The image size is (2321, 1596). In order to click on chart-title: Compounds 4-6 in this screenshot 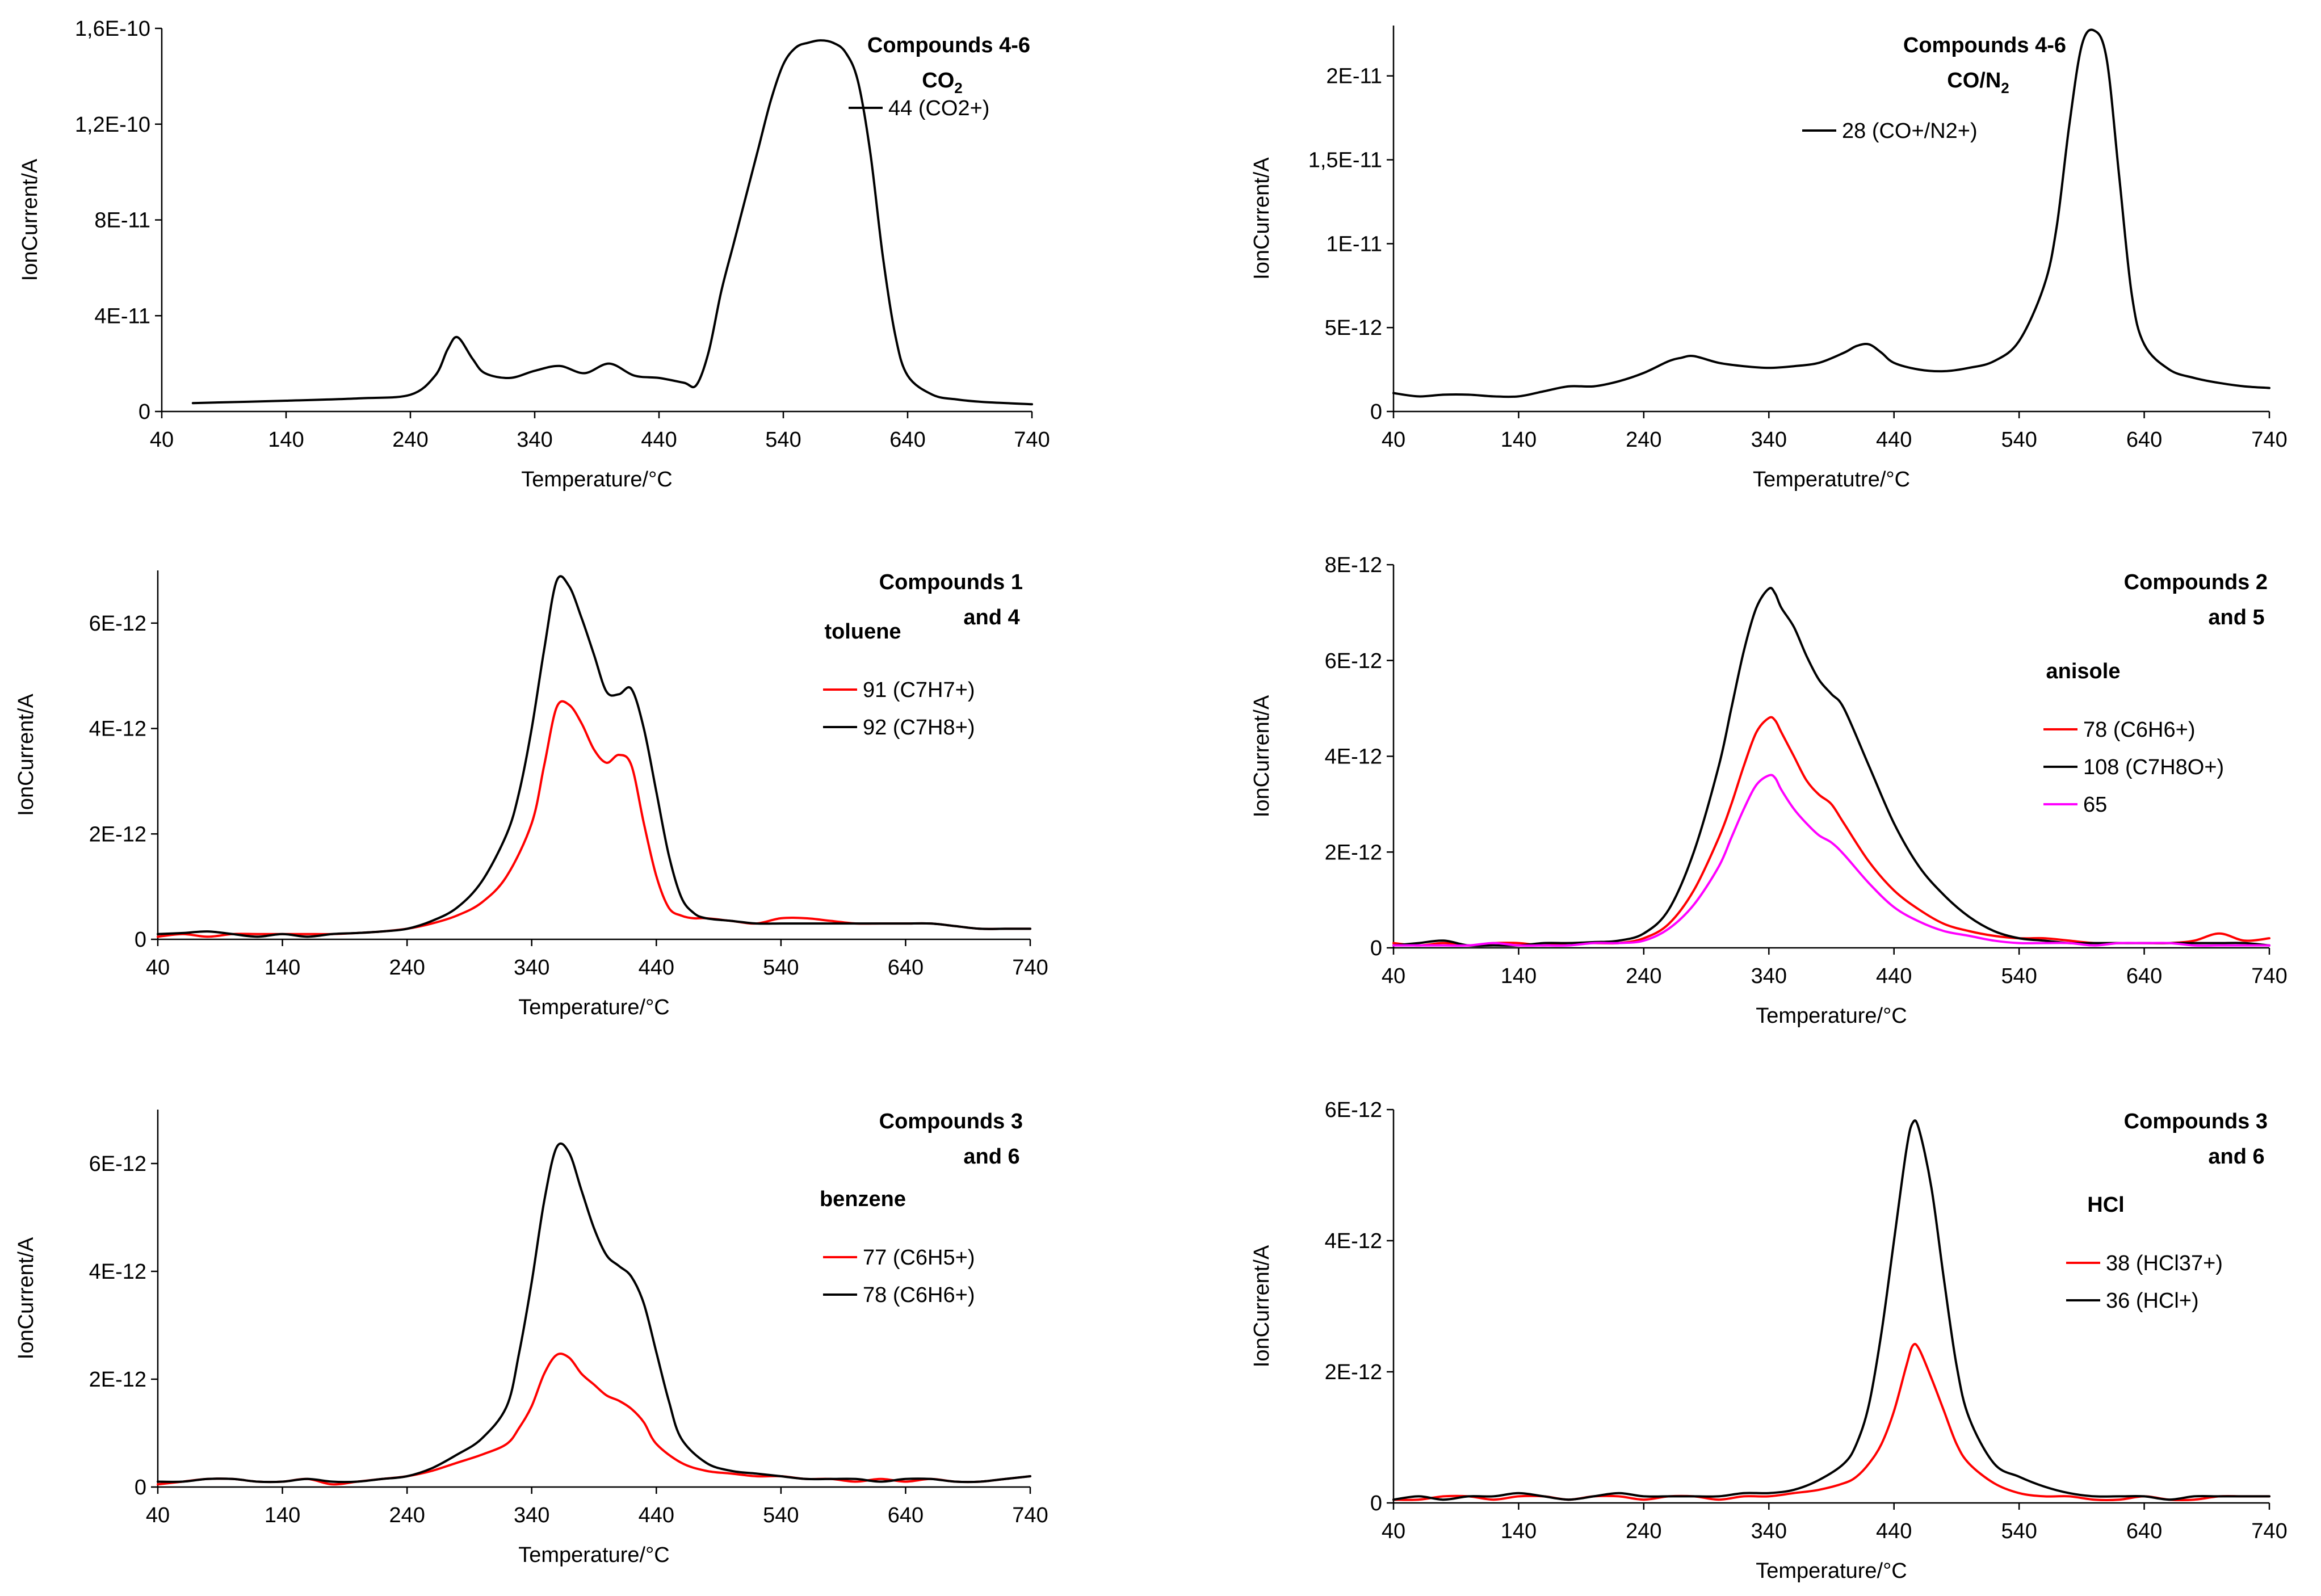, I will do `click(1984, 45)`.